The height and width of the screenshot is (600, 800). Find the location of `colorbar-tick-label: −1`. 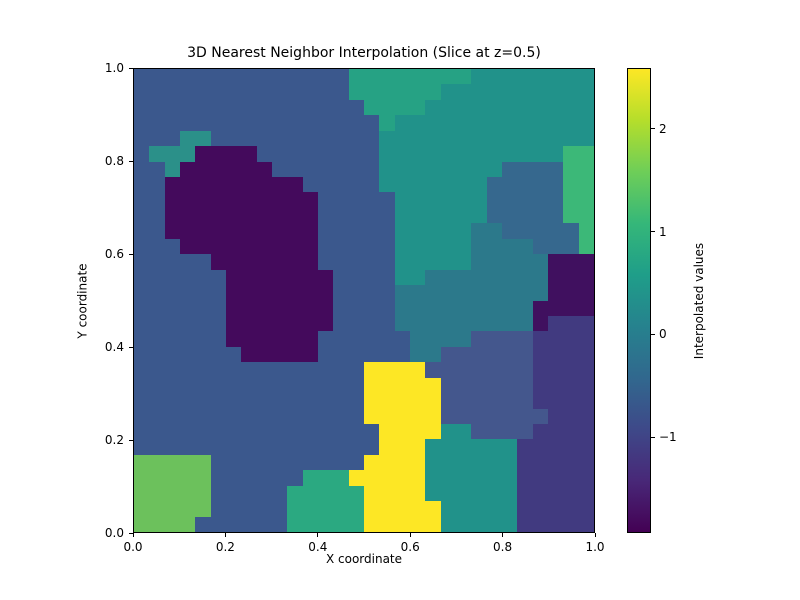

colorbar-tick-label: −1 is located at coordinates (668, 437).